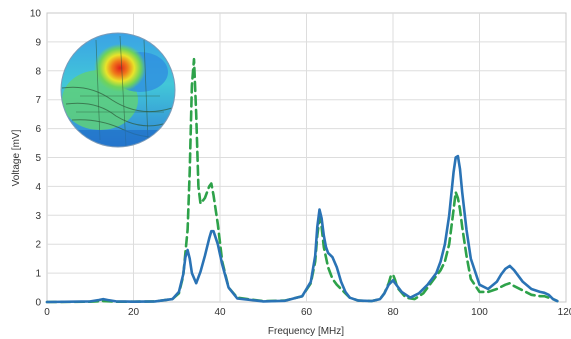 The width and height of the screenshot is (571, 339). What do you see at coordinates (118, 90) in the screenshot?
I see `field-distribution-heatmap-sphere` at bounding box center [118, 90].